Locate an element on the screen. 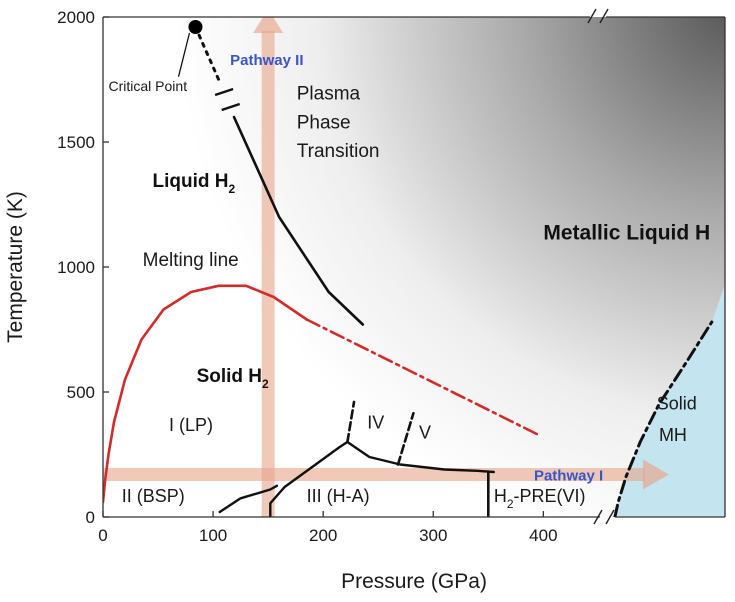 This screenshot has width=735, height=602. y-tick-label: 0 is located at coordinates (90, 517).